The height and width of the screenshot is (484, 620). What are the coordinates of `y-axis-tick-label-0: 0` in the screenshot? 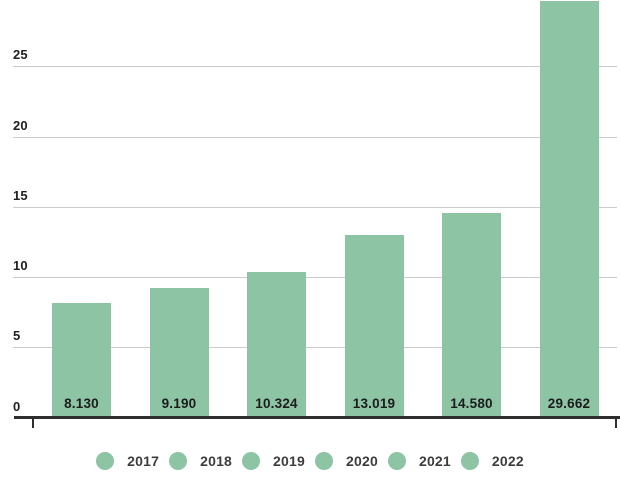 It's located at (17, 406).